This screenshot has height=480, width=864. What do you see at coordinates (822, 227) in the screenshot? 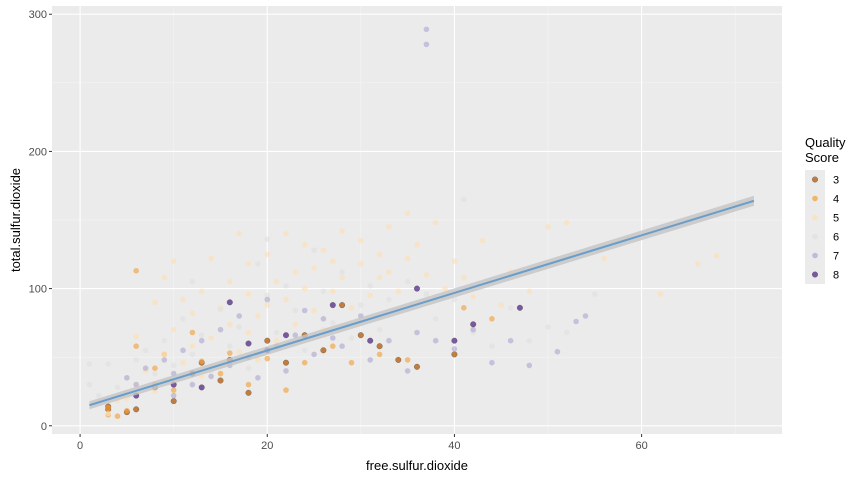
I see `legend-keys: 3 4 5 6 7 8` at bounding box center [822, 227].